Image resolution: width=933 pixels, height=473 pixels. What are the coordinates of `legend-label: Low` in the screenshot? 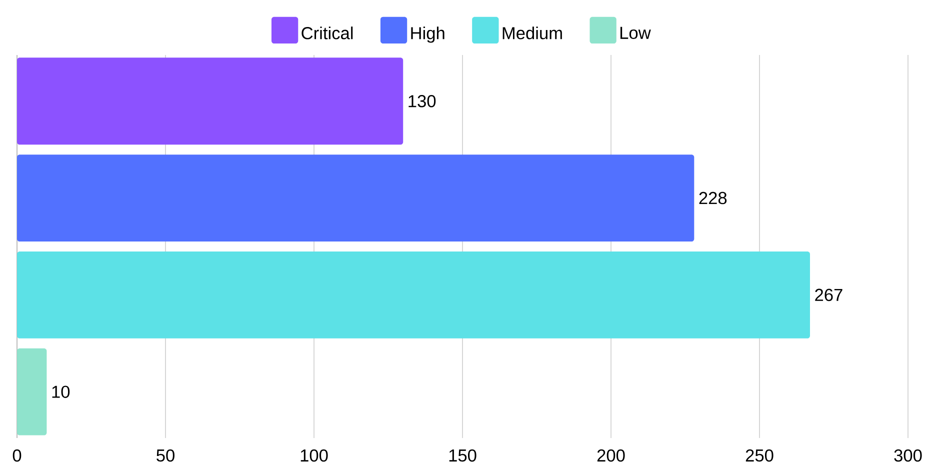 It's located at (635, 32).